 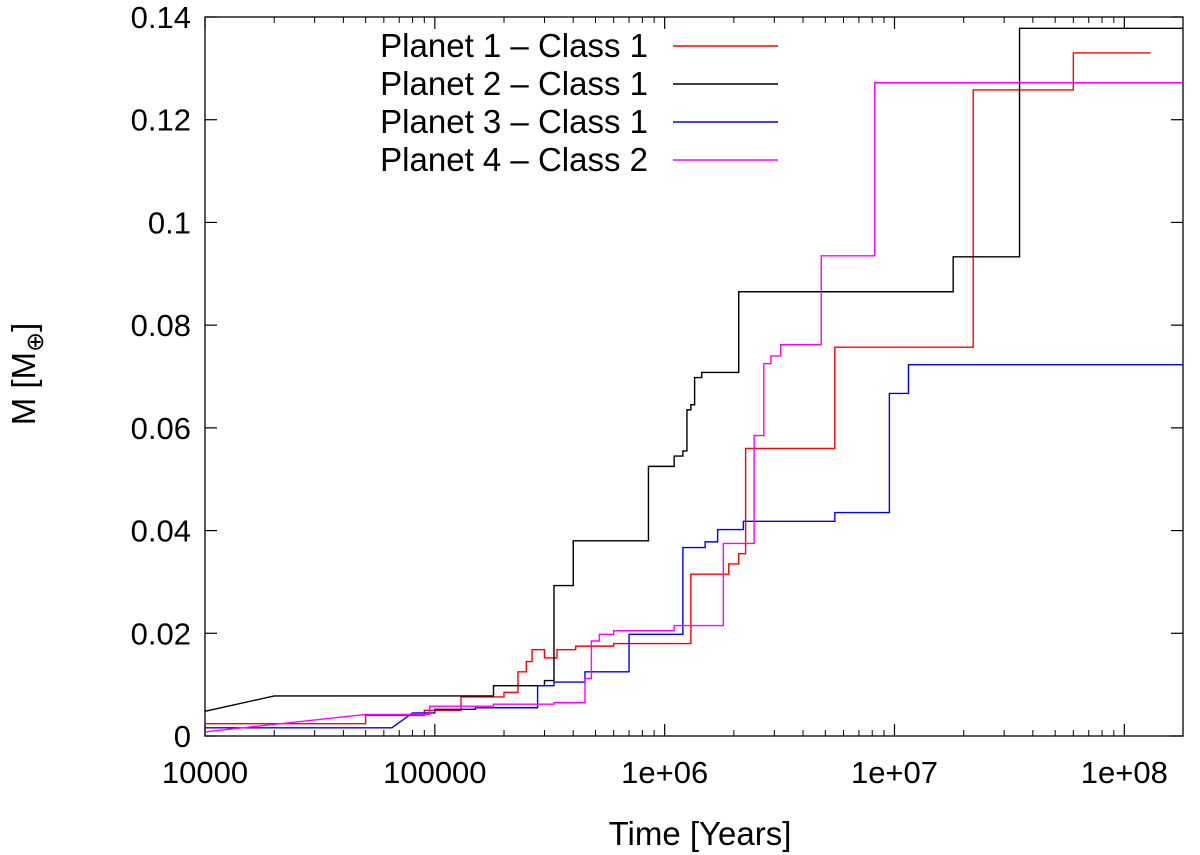 What do you see at coordinates (23, 327) in the screenshot?
I see `y-axis-label-close: ]` at bounding box center [23, 327].